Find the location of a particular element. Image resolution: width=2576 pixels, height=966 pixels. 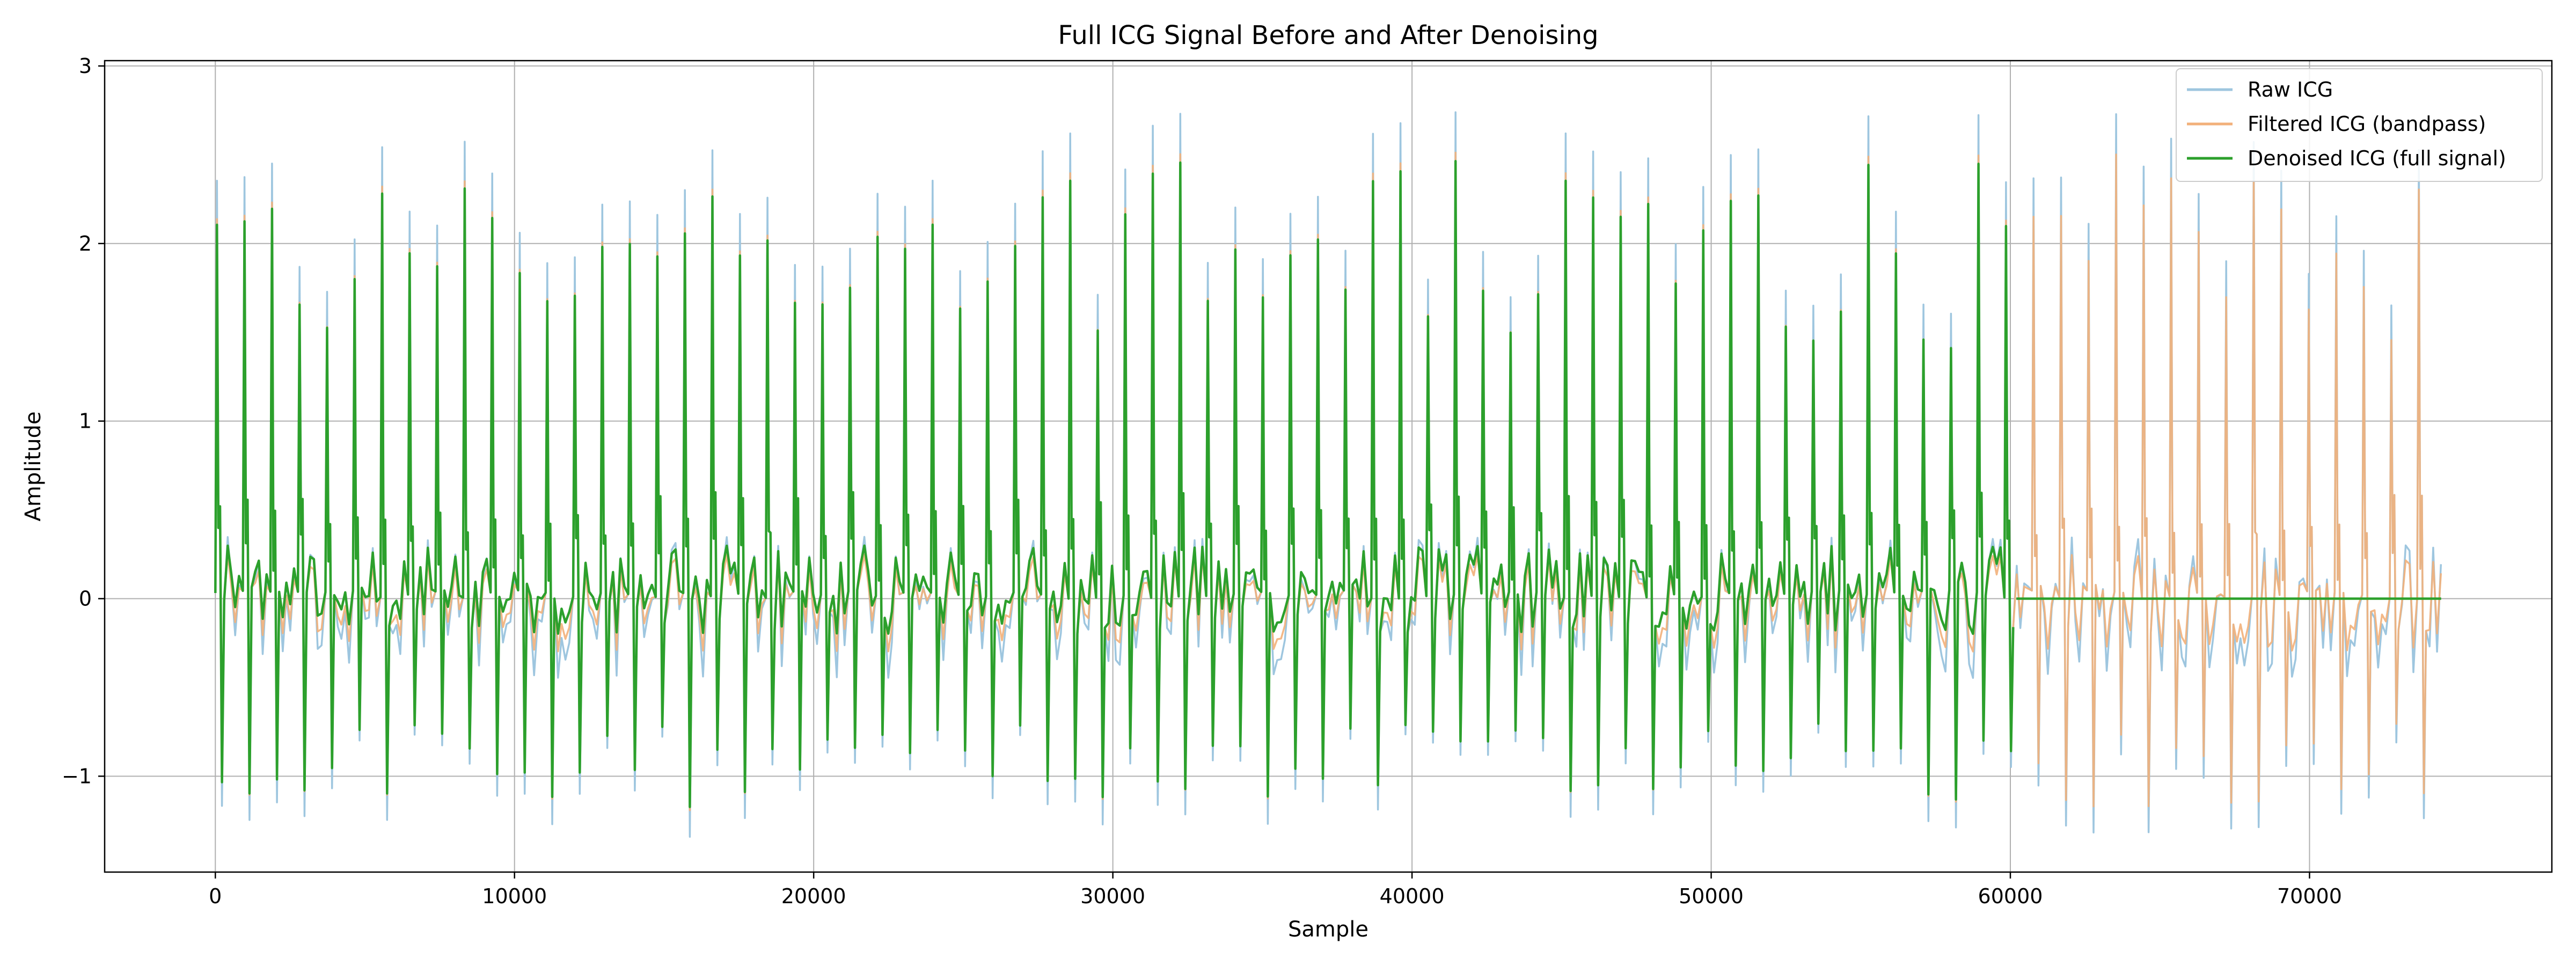

legend-frame is located at coordinates (2359, 125).